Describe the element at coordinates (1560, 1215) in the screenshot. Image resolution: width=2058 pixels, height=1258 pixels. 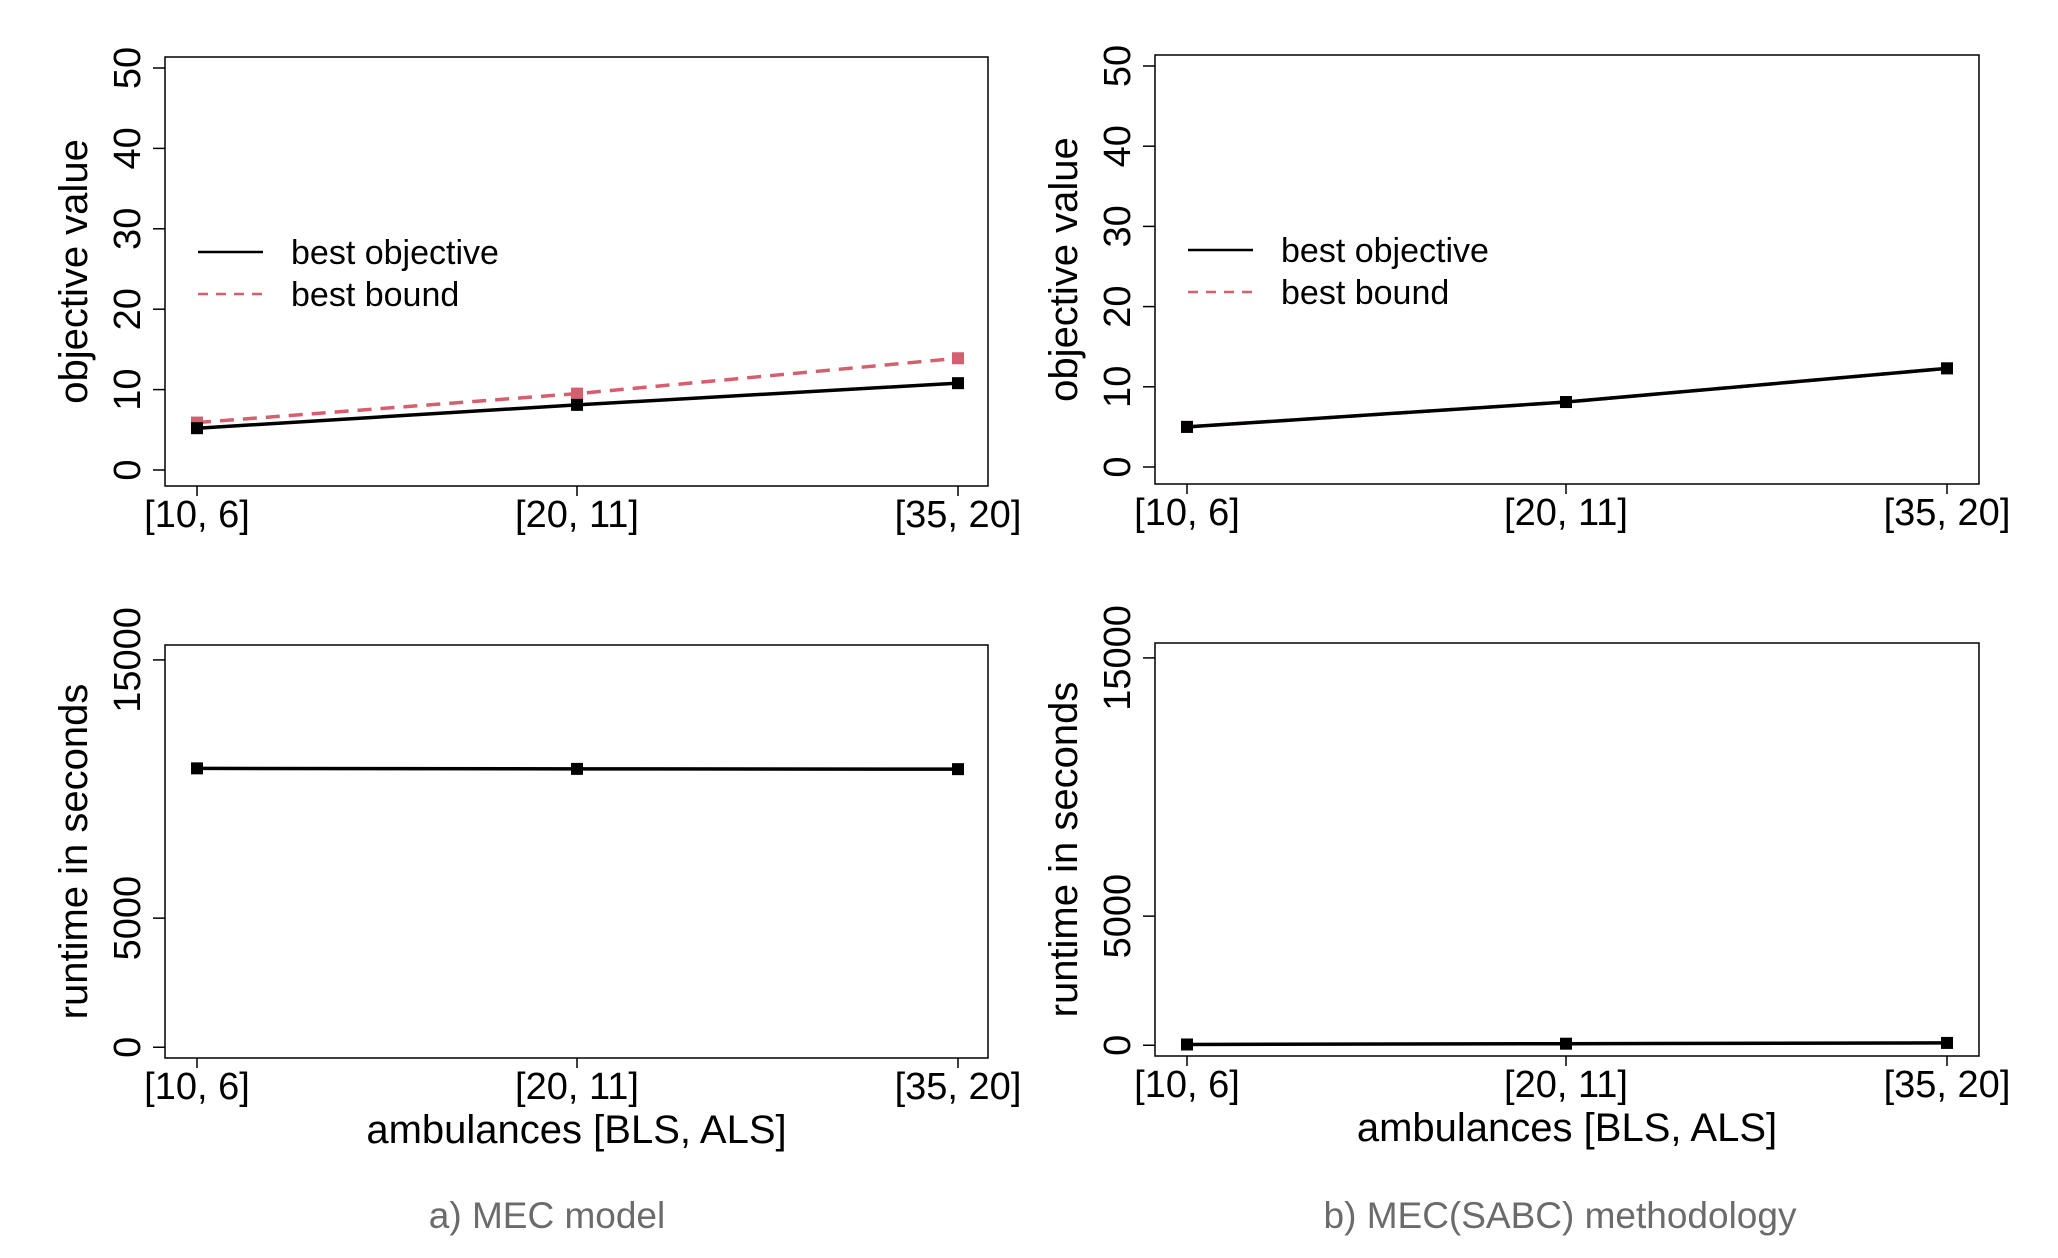
I see `caption-b: b) MEC(SABC) methodology` at that location.